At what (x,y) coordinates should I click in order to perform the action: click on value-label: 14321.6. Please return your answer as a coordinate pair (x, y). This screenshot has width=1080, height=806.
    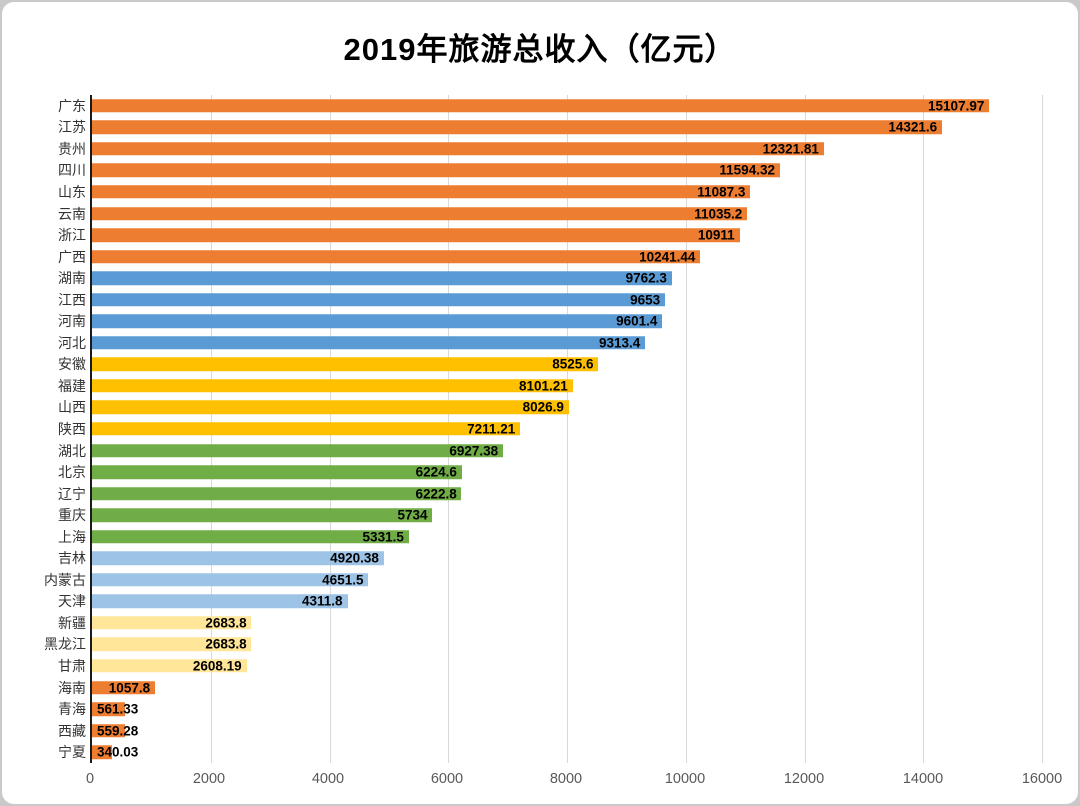
    Looking at the image, I should click on (913, 127).